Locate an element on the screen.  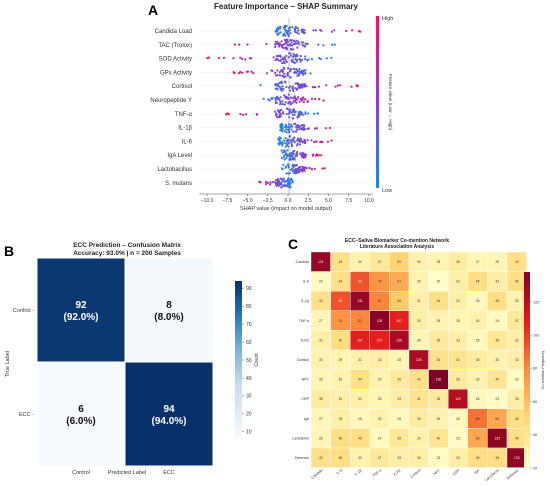
hm-colorbar-tick-label: 40 is located at coordinates (535, 435).